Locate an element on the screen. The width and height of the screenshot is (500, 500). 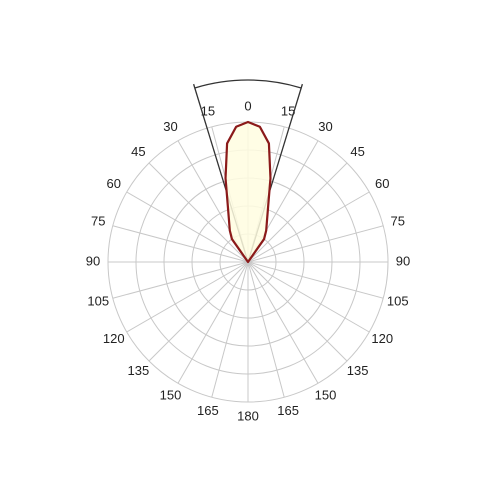
intensity-curve is located at coordinates (248, 192).